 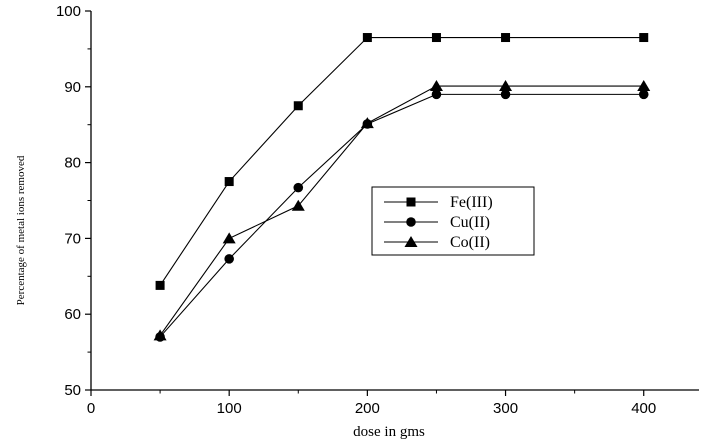 What do you see at coordinates (643, 408) in the screenshot?
I see `x-tick-label: 400` at bounding box center [643, 408].